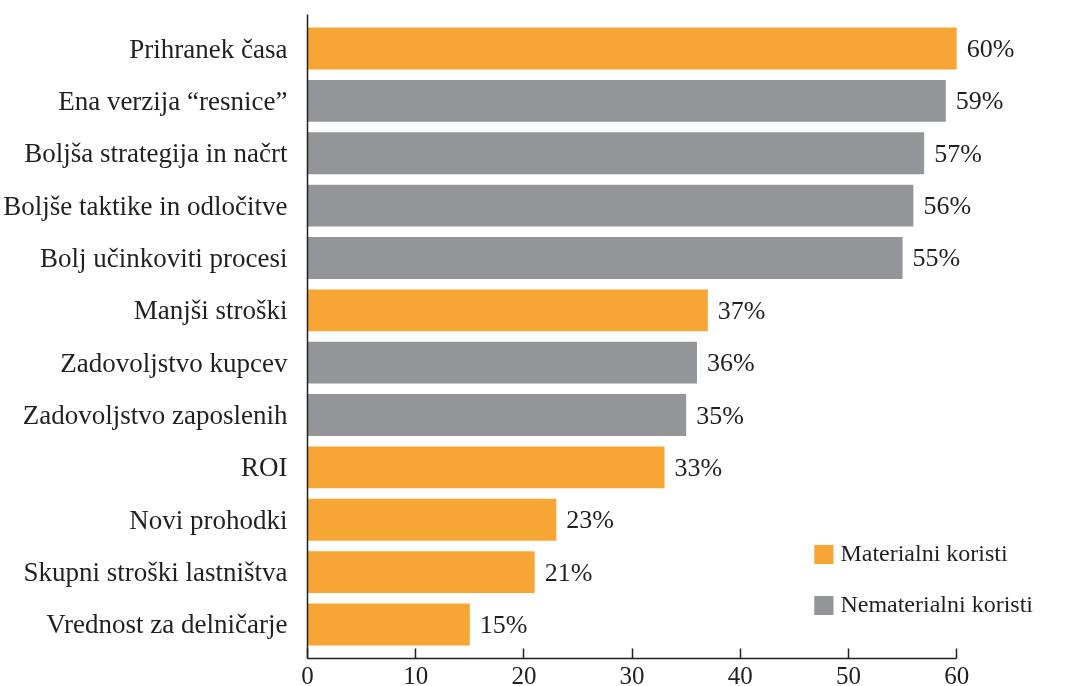 This screenshot has width=1077, height=686. I want to click on data-label: 56%, so click(947, 206).